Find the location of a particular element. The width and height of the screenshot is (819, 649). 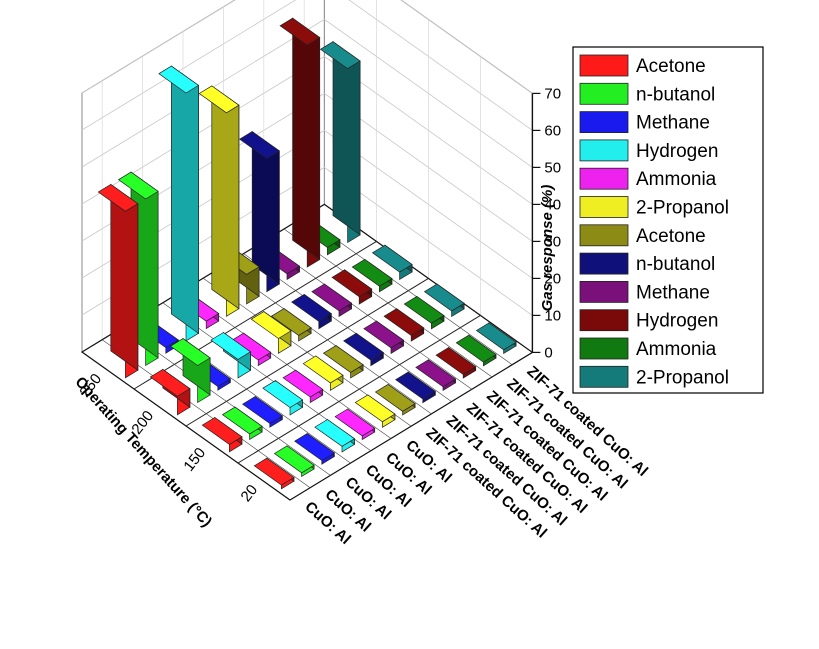

z-tick-label: 10 is located at coordinates (552, 315).